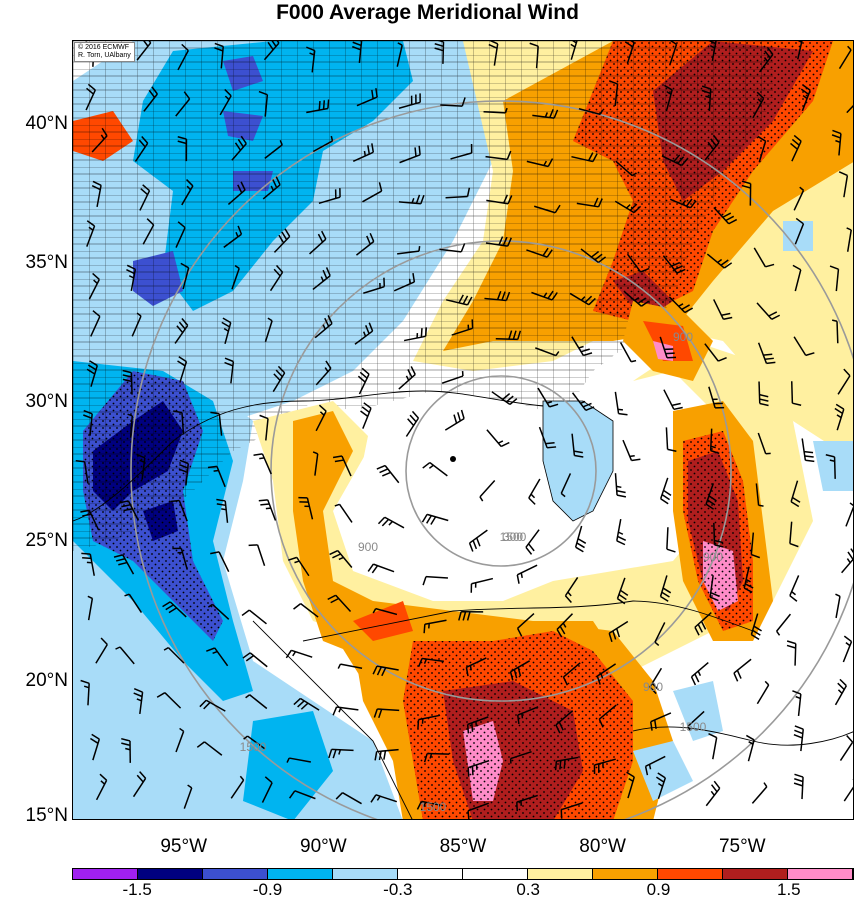  I want to click on colorbar-label: 1.5, so click(789, 889).